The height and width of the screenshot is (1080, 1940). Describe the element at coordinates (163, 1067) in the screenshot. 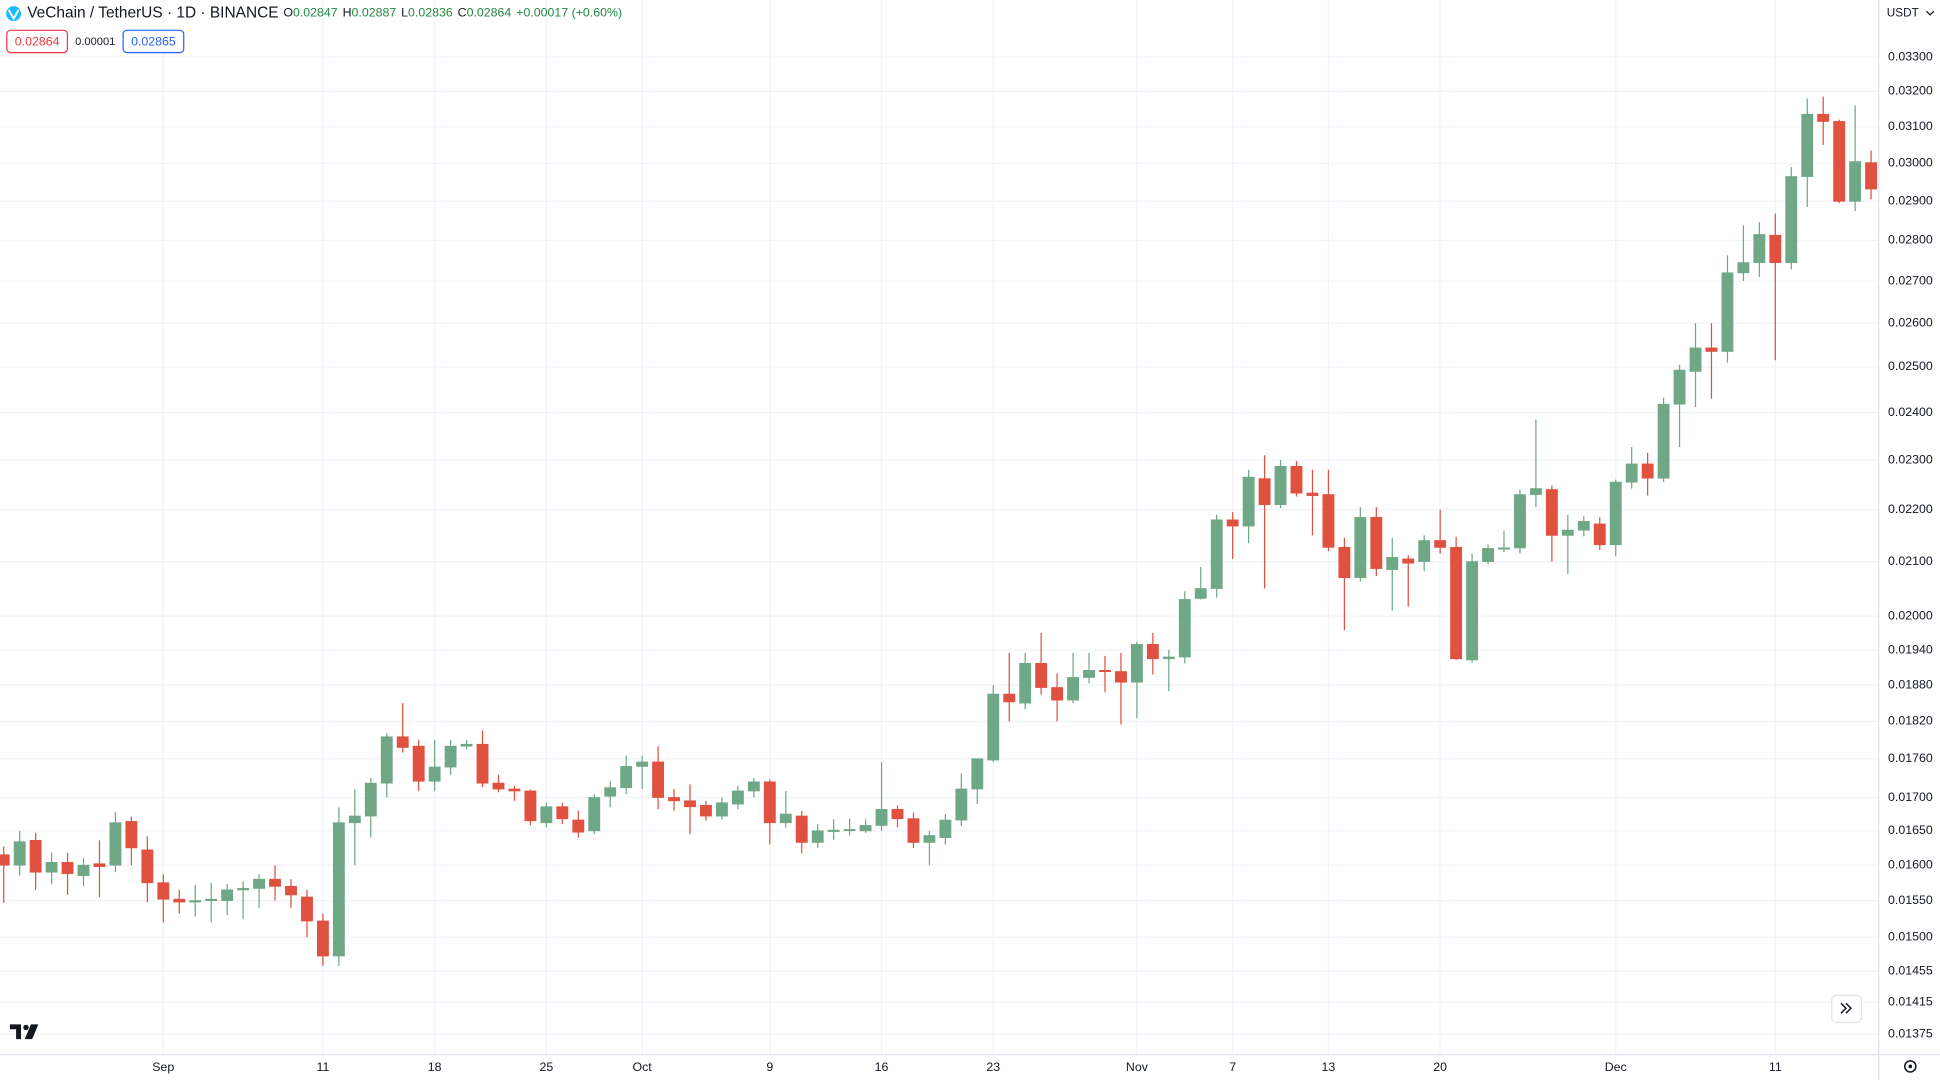

I see `x-tick-label: Sep` at that location.